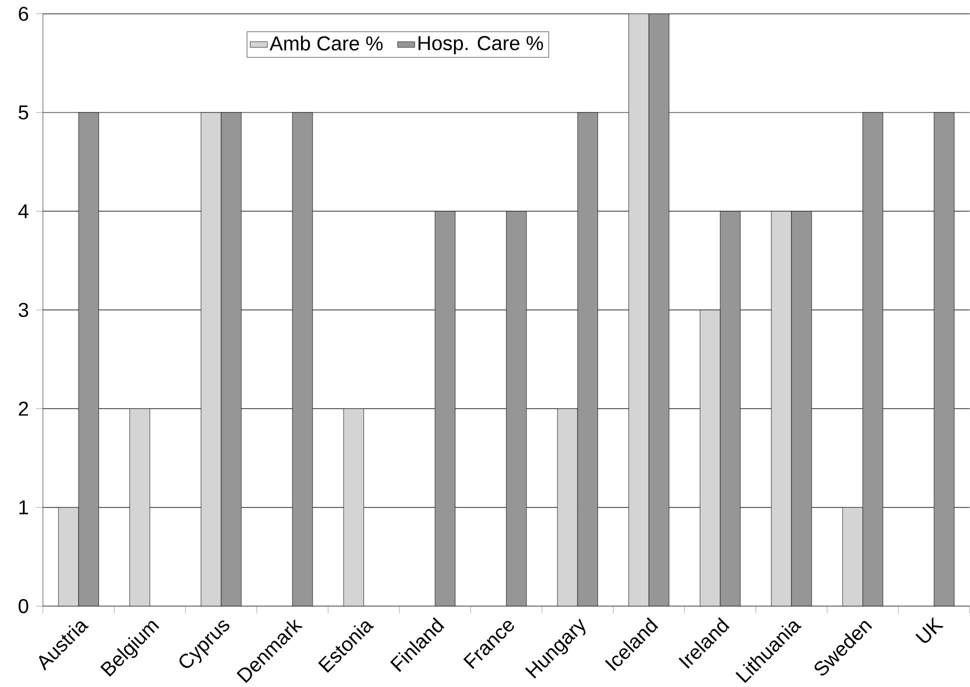 The image size is (970, 687). I want to click on y-tick-label: 0, so click(23, 606).